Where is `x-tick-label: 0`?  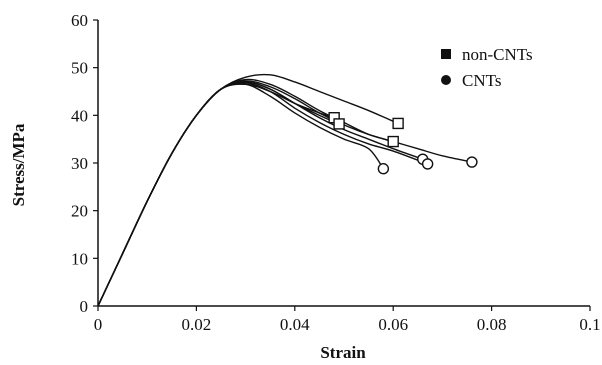
x-tick-label: 0 is located at coordinates (98, 324).